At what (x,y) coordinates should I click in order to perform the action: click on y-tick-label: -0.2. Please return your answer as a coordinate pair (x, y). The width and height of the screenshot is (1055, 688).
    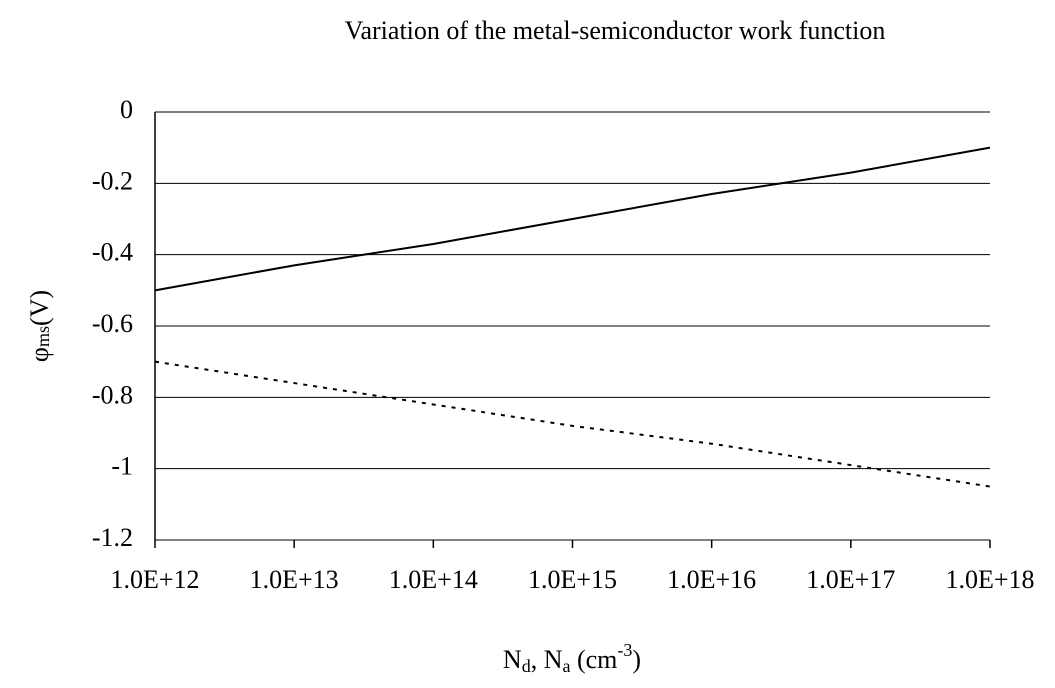
    Looking at the image, I should click on (112, 180).